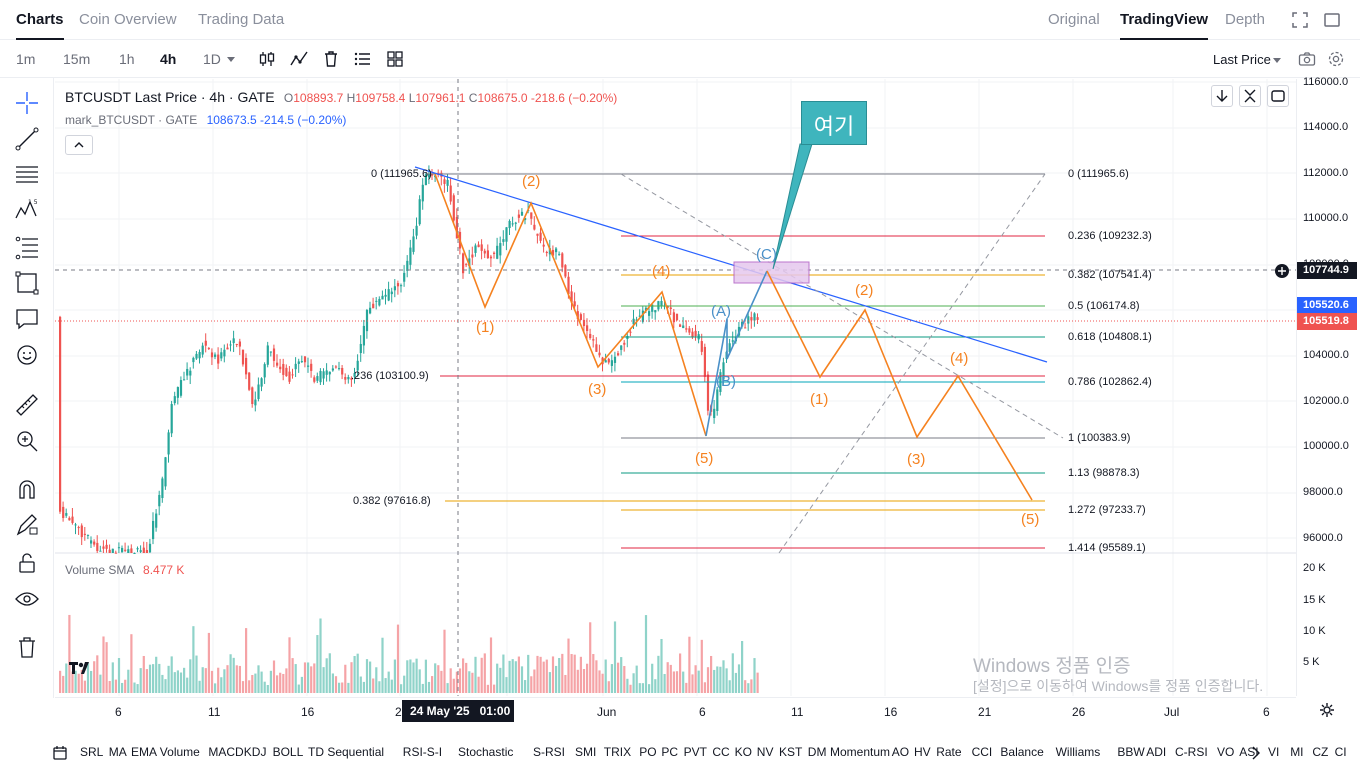 The width and height of the screenshot is (1360, 768). Describe the element at coordinates (670, 752) in the screenshot. I see `indicator-item: PC` at that location.